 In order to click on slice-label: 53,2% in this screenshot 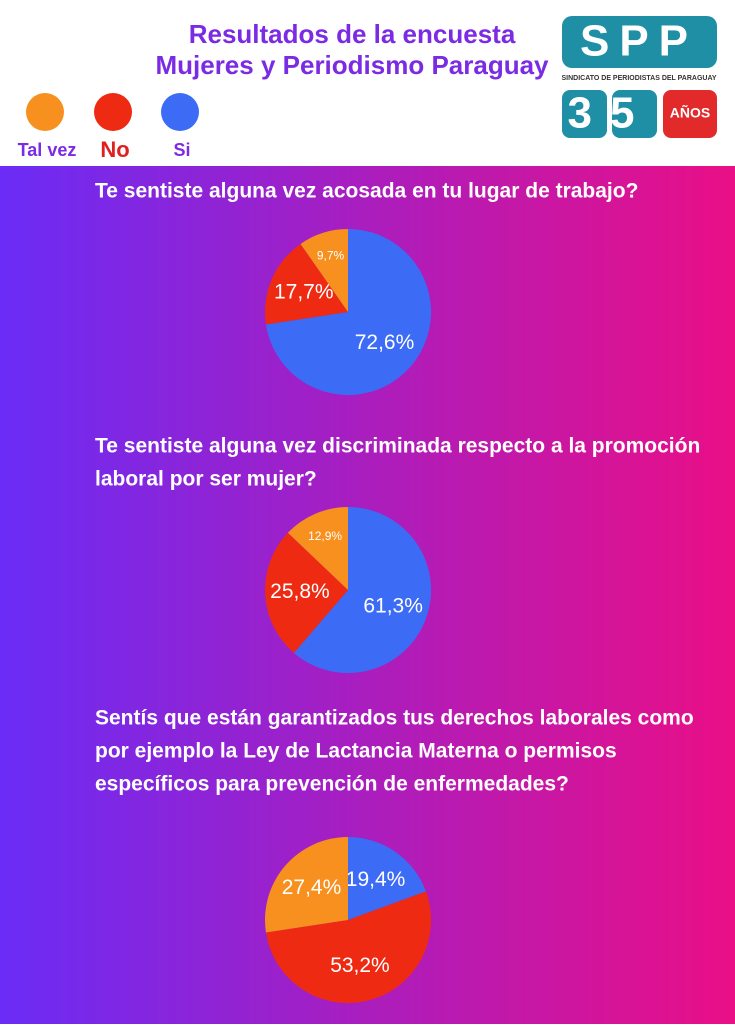, I will do `click(360, 965)`.